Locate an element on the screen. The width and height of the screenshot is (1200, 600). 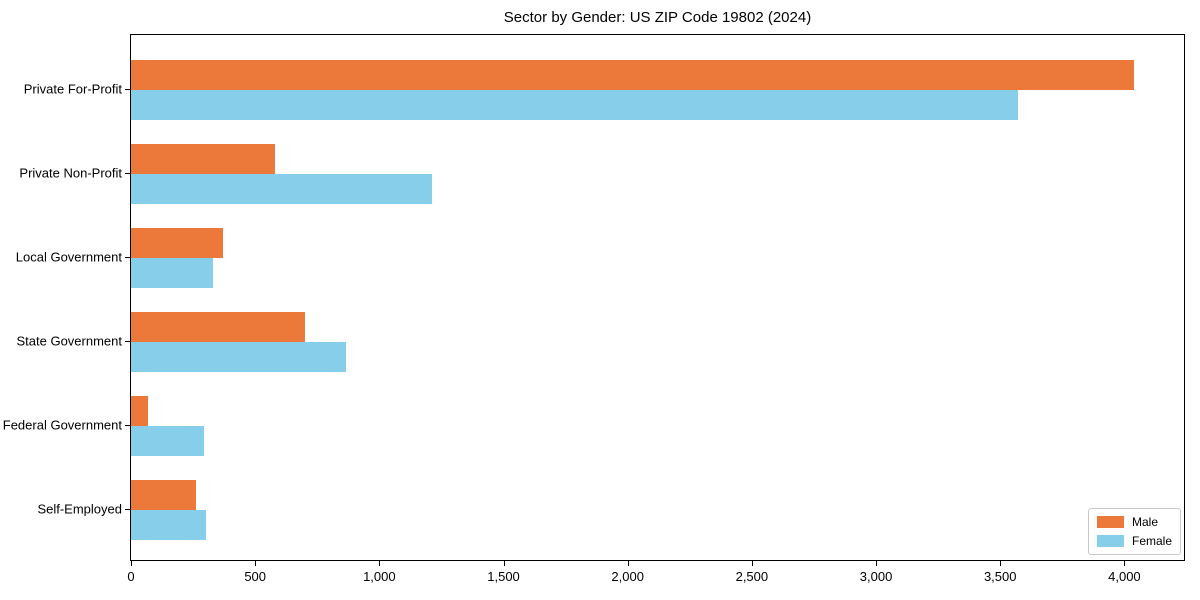
legend: Male Female is located at coordinates (1134, 531).